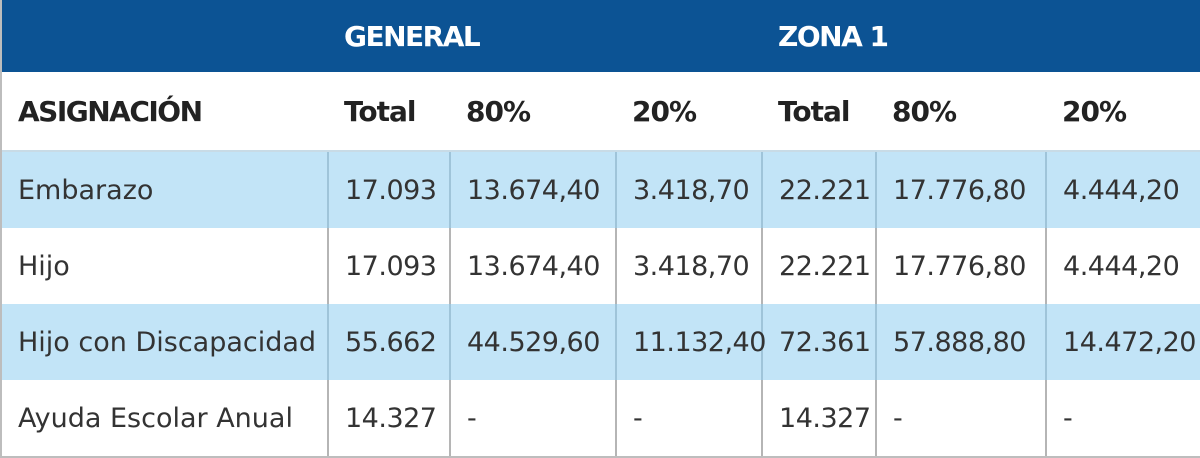  I want to click on table-cell: 55.662, so click(388, 342).